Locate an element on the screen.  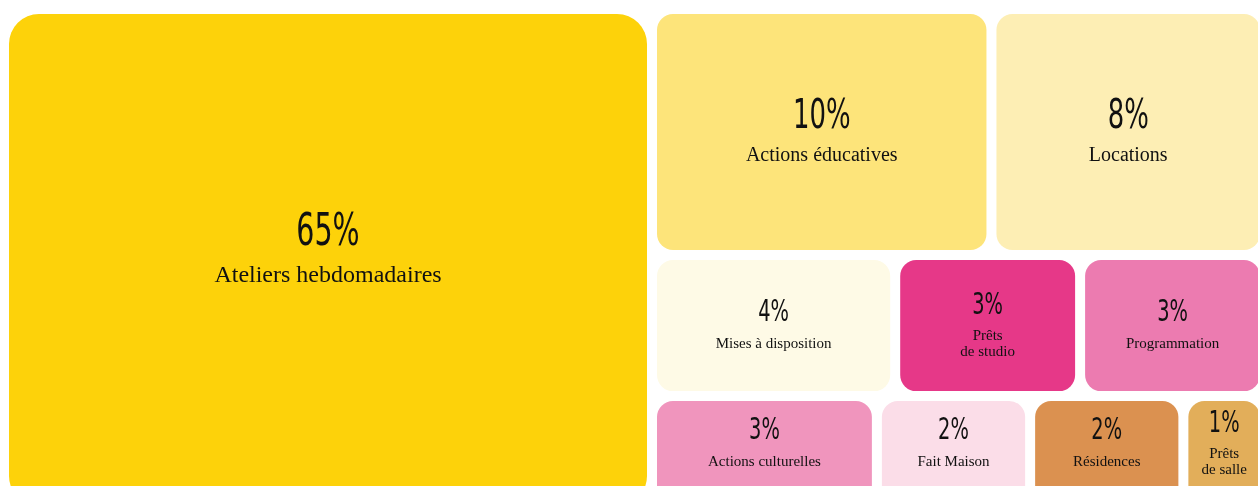
data-label: 1% is located at coordinates (1224, 421).